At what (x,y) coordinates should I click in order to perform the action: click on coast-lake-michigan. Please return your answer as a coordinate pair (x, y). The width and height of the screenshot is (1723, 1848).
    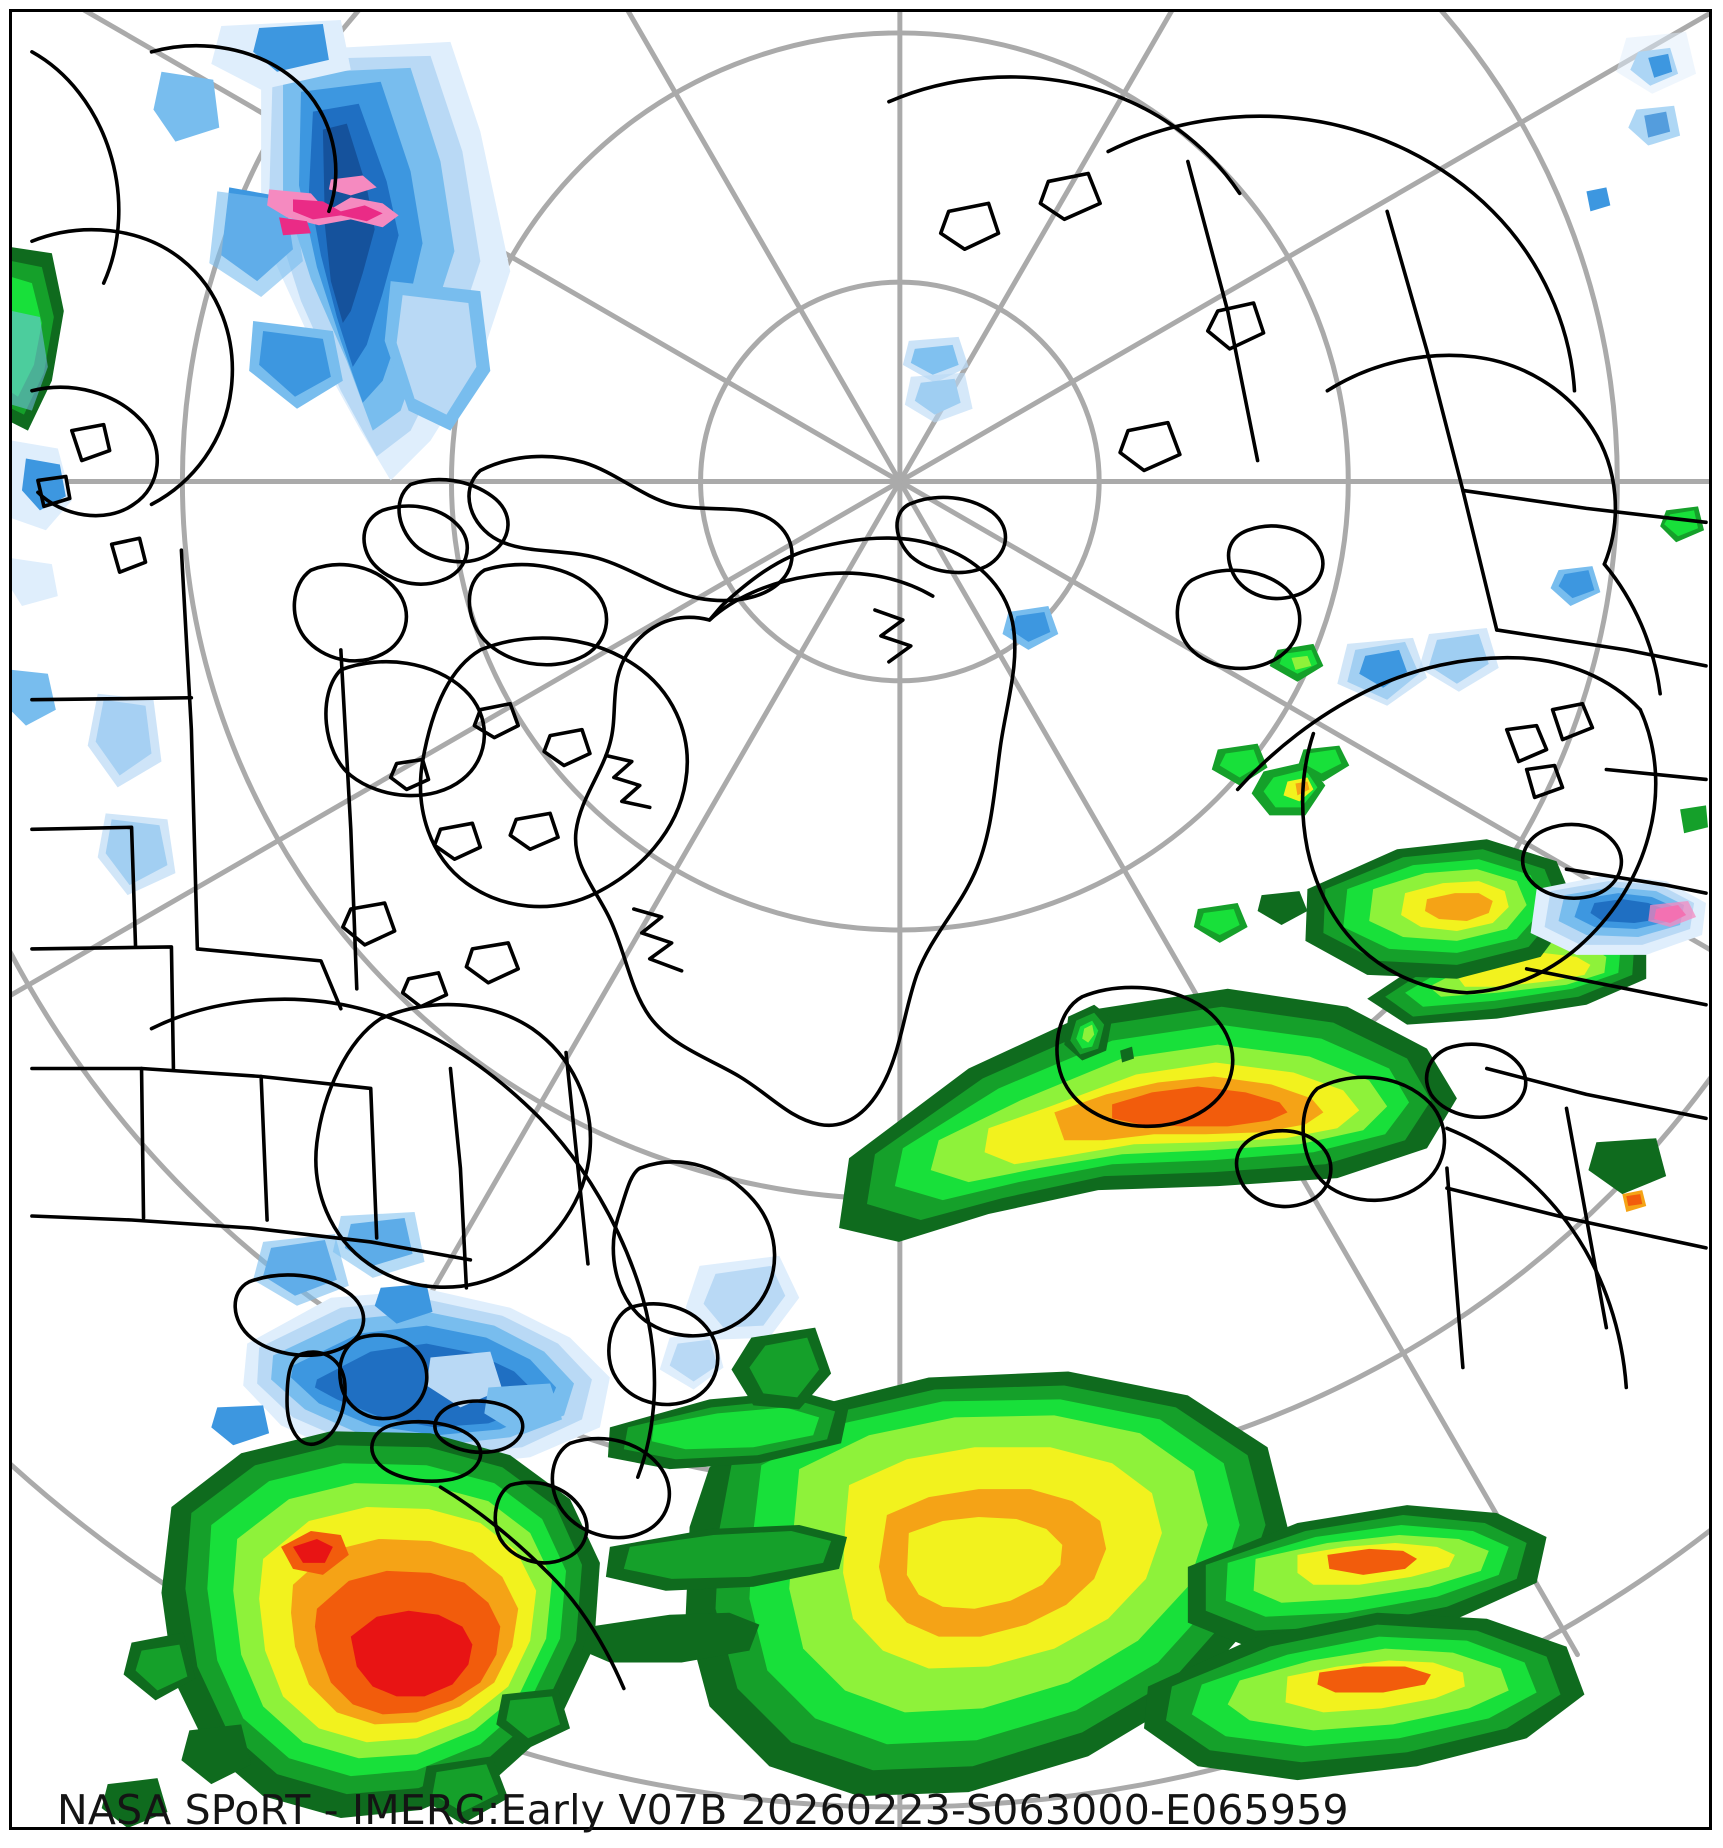
    Looking at the image, I should click on (316, 1398).